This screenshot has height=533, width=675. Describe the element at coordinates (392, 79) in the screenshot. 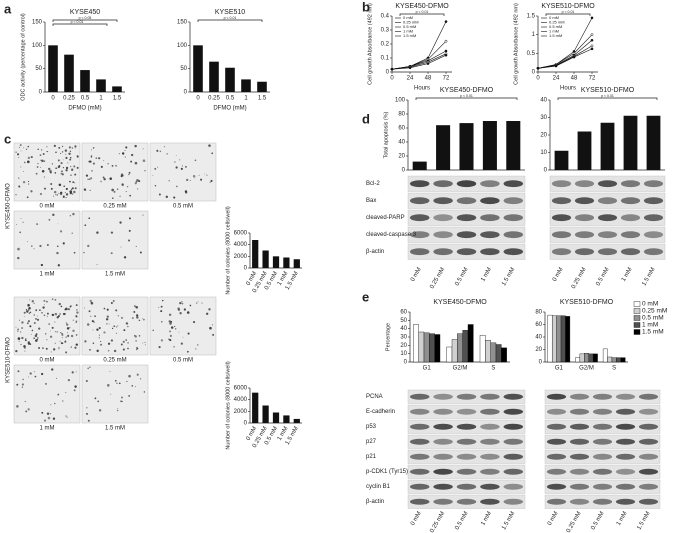

I see `x-tick-label: 0` at that location.